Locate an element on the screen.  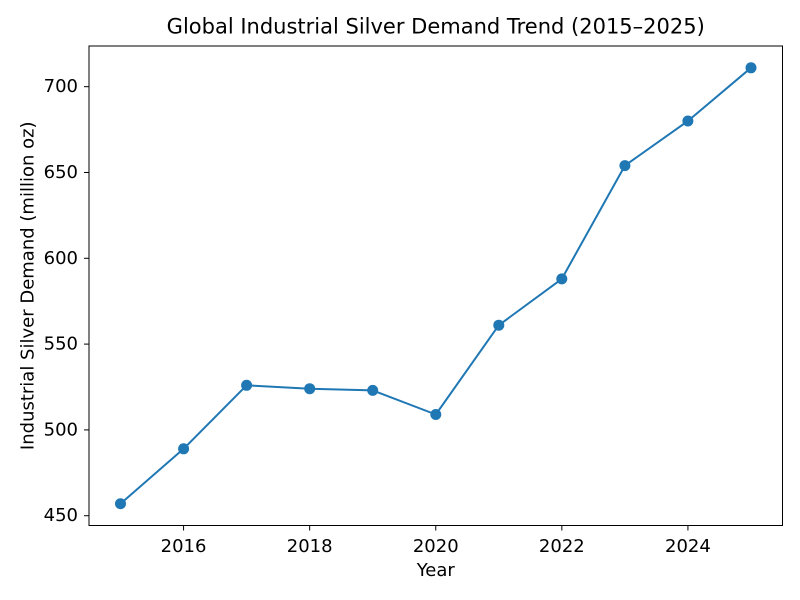
x-tick-label: 2024 is located at coordinates (688, 546).